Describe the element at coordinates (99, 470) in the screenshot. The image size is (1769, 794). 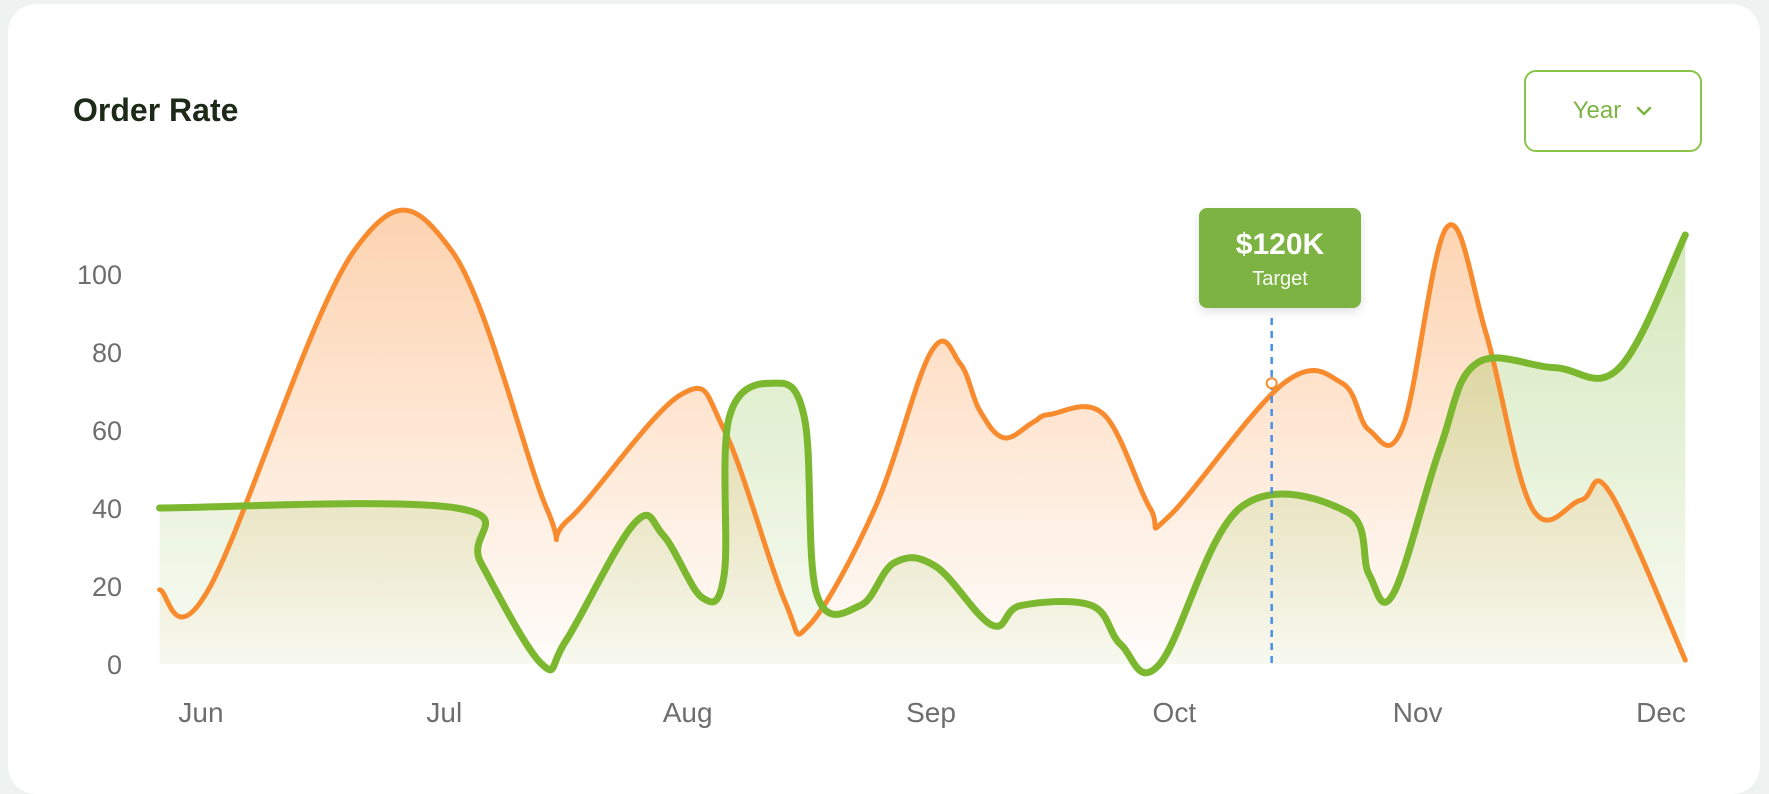
I see `y-axis: 0 20 40 60 80 100` at that location.